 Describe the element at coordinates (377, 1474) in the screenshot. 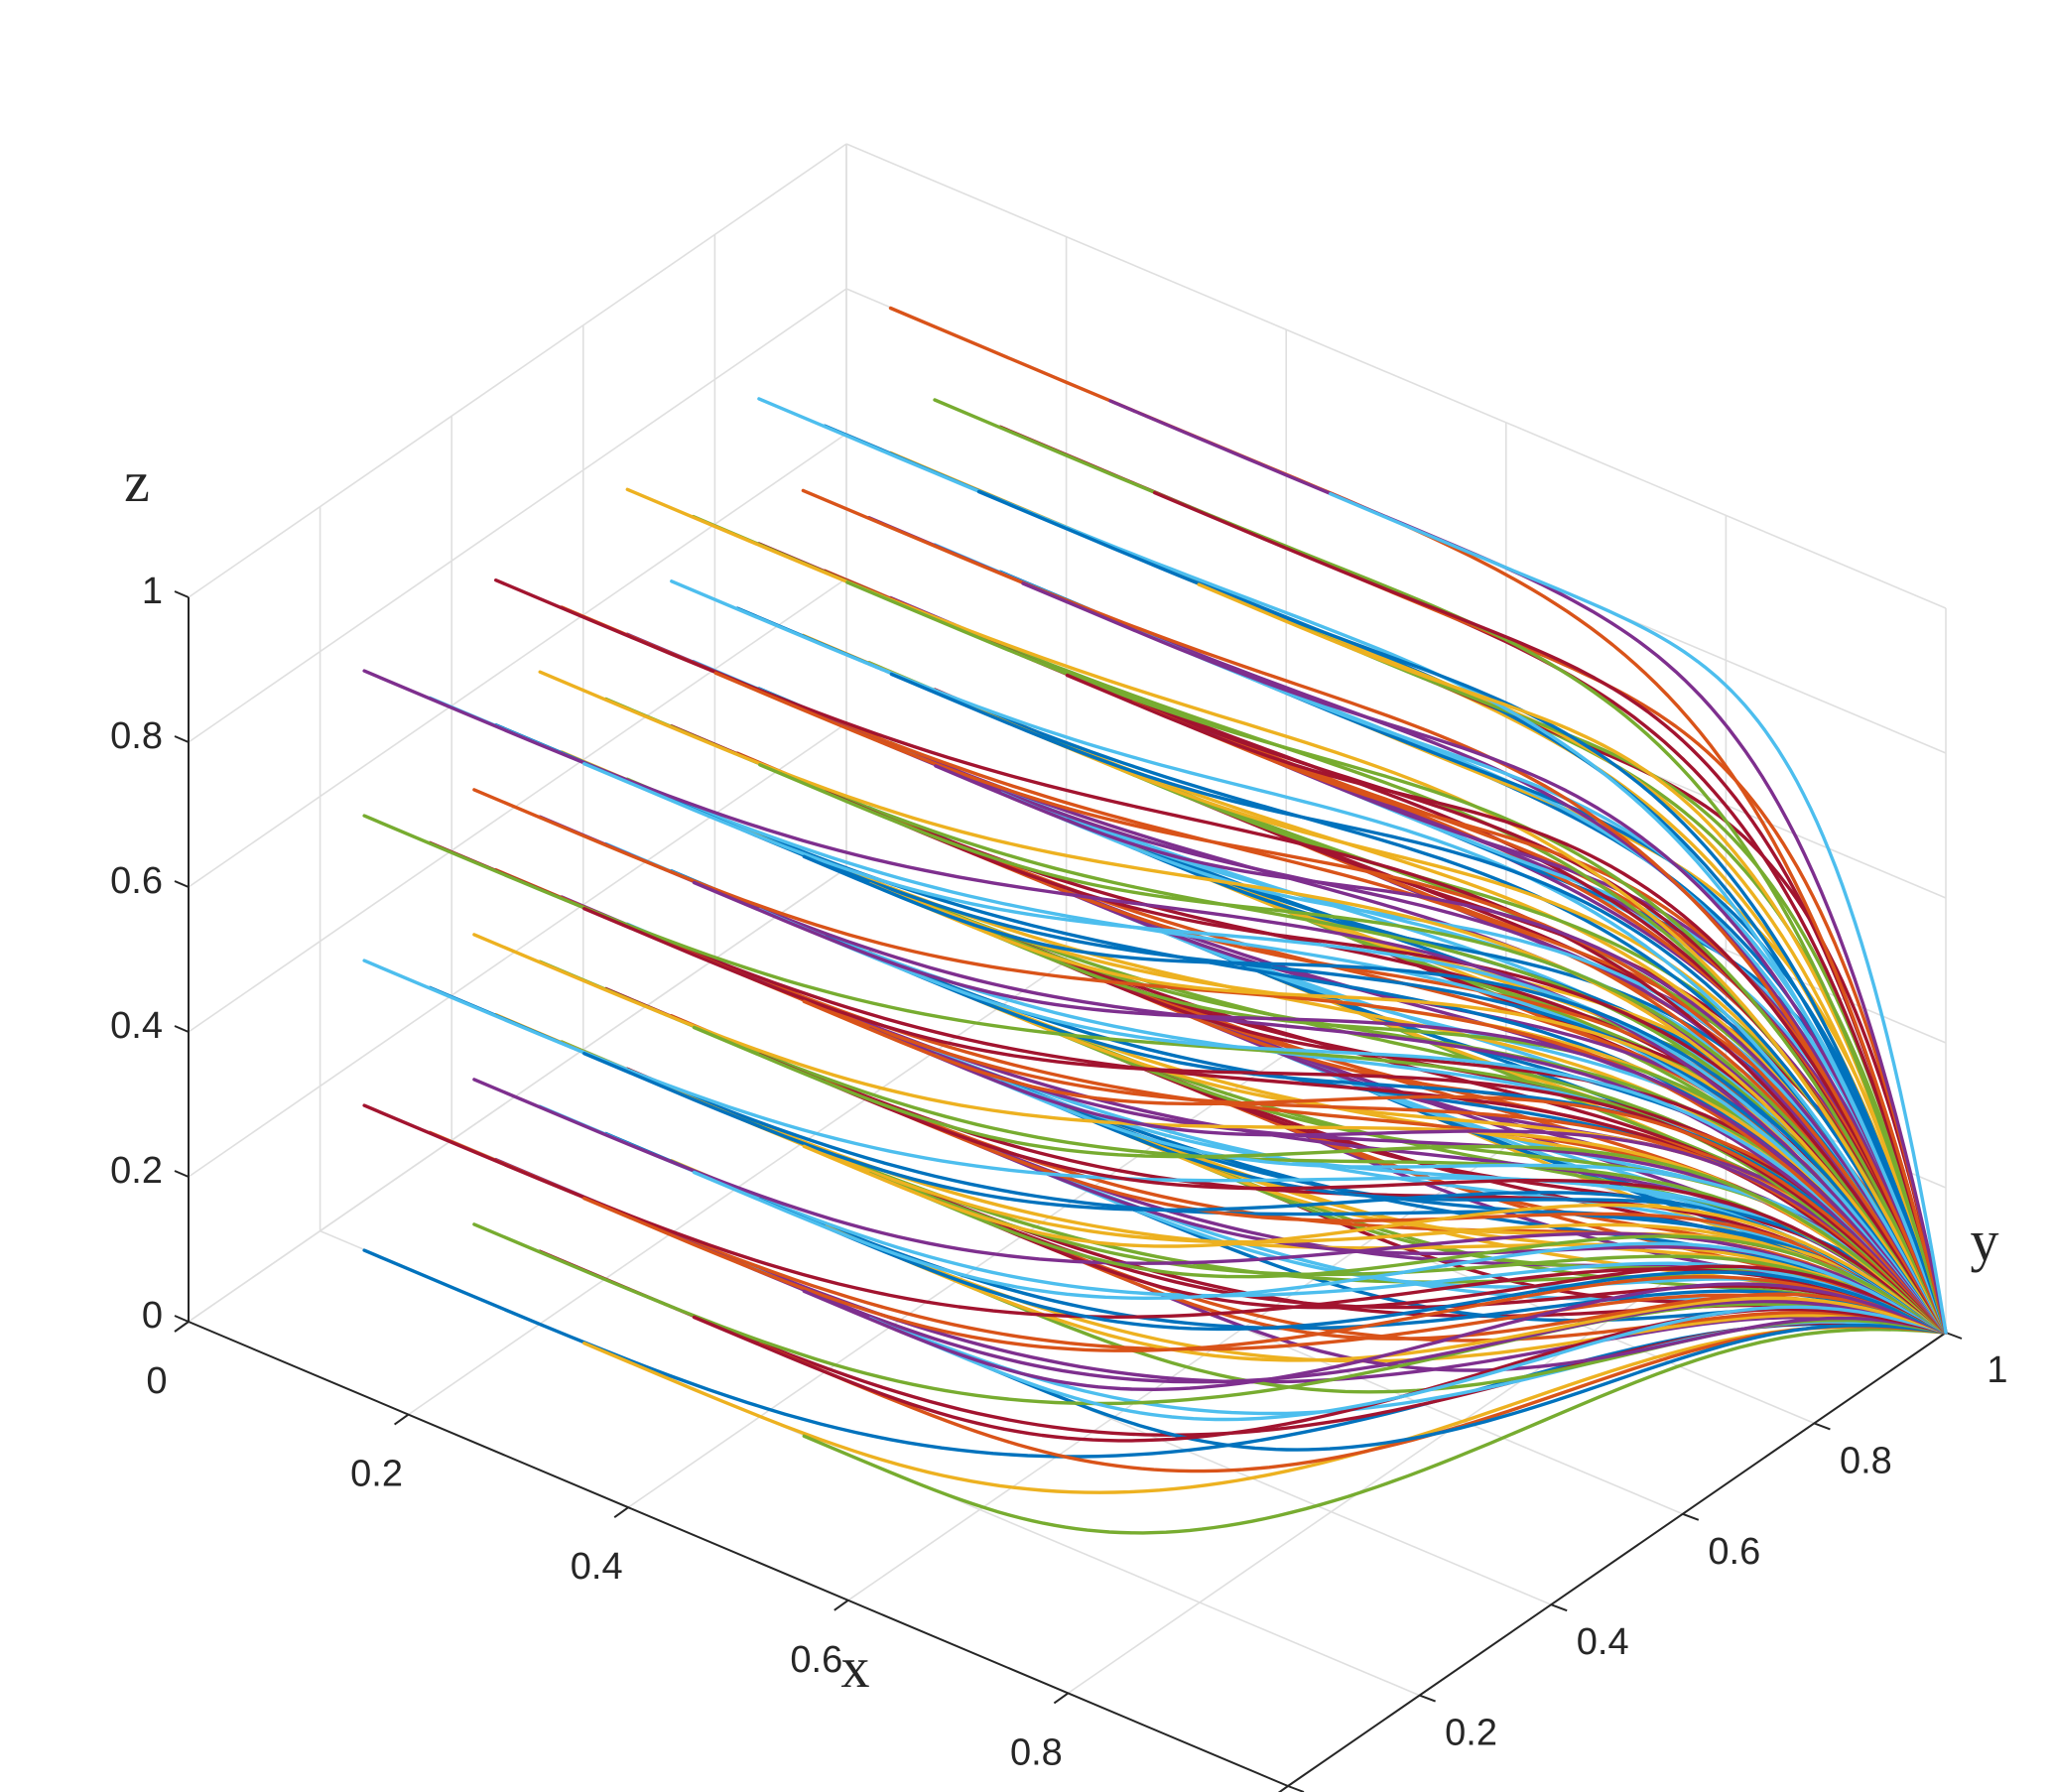

I see `x-tick-label-1: 0.2` at that location.